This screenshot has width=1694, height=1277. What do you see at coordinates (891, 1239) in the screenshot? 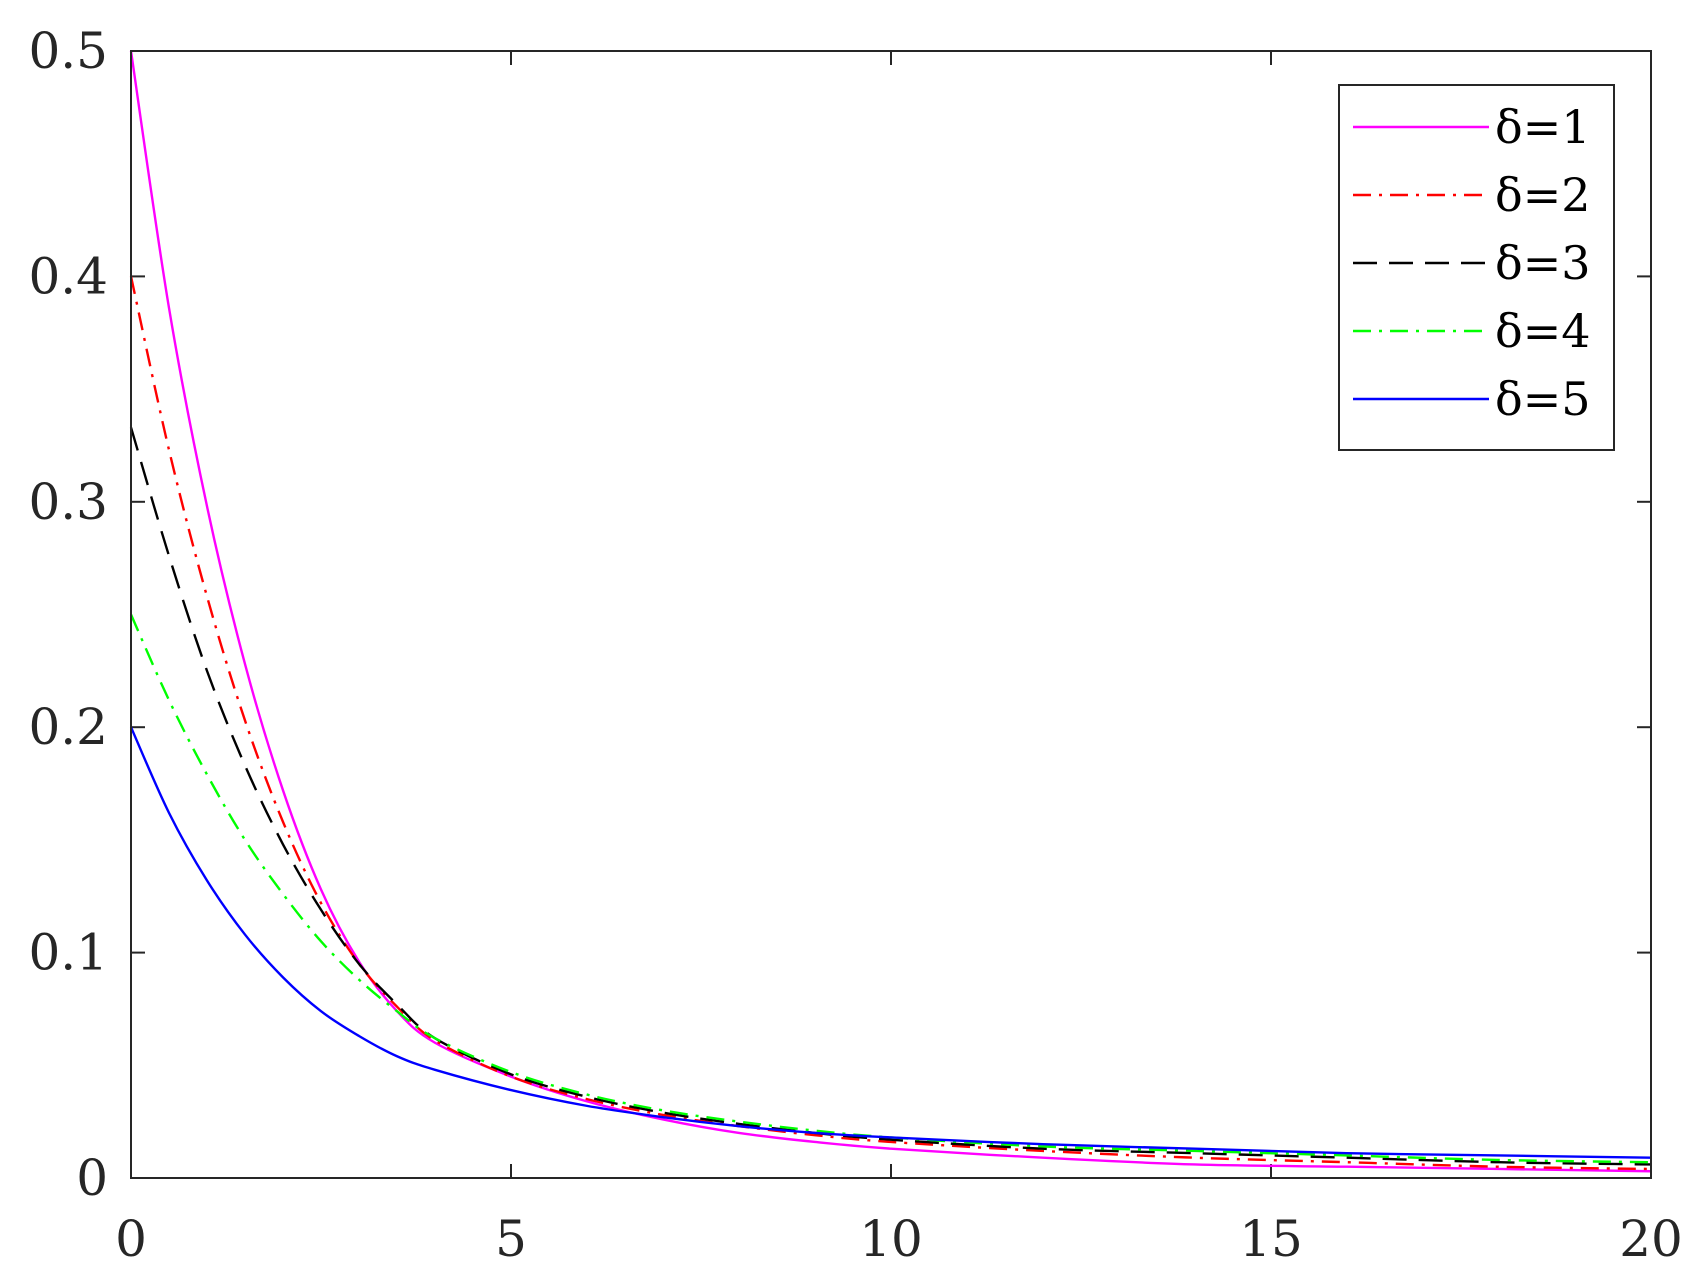
I see `x-tick-label: 10` at bounding box center [891, 1239].